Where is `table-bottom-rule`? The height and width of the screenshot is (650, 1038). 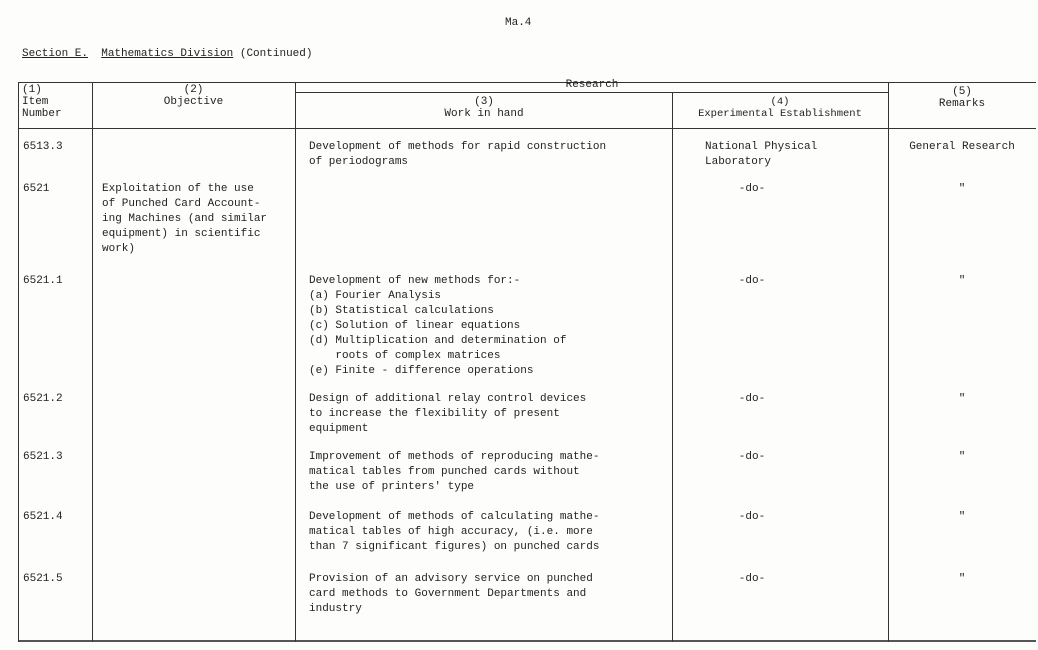 table-bottom-rule is located at coordinates (527, 641).